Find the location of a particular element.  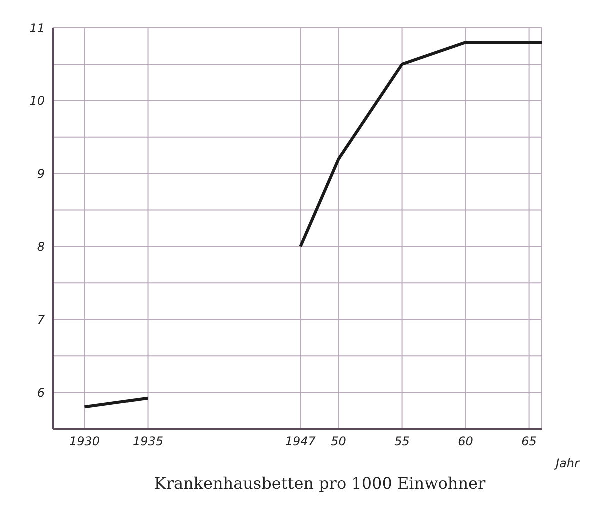

y-tick-label: 11 is located at coordinates (37, 28).